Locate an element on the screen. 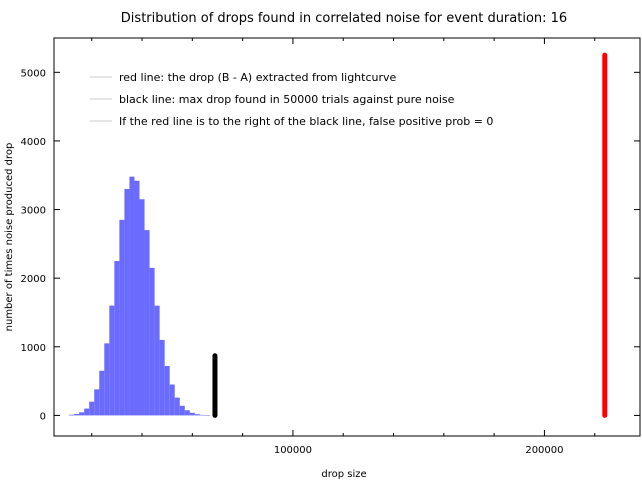  y-tick-label: 4000 is located at coordinates (33, 142).